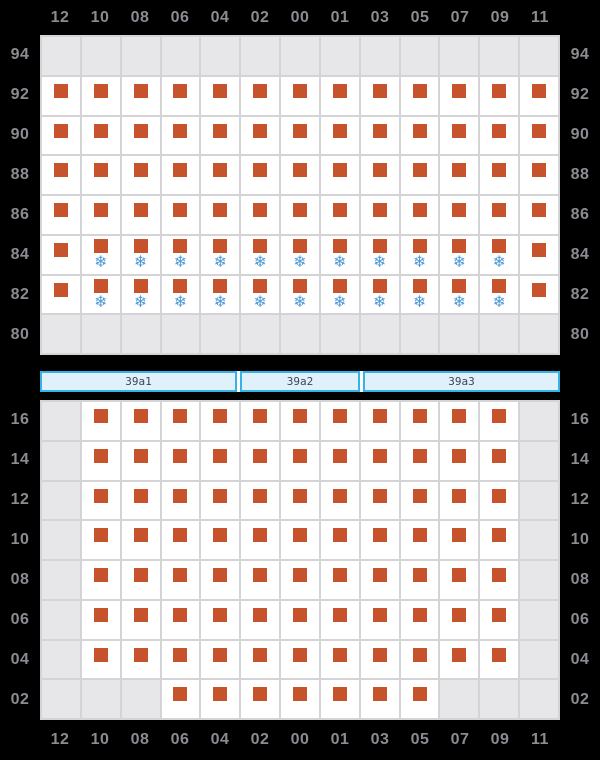 The image size is (600, 760). What do you see at coordinates (180, 294) in the screenshot?
I see `slot-82-06: ❄` at bounding box center [180, 294].